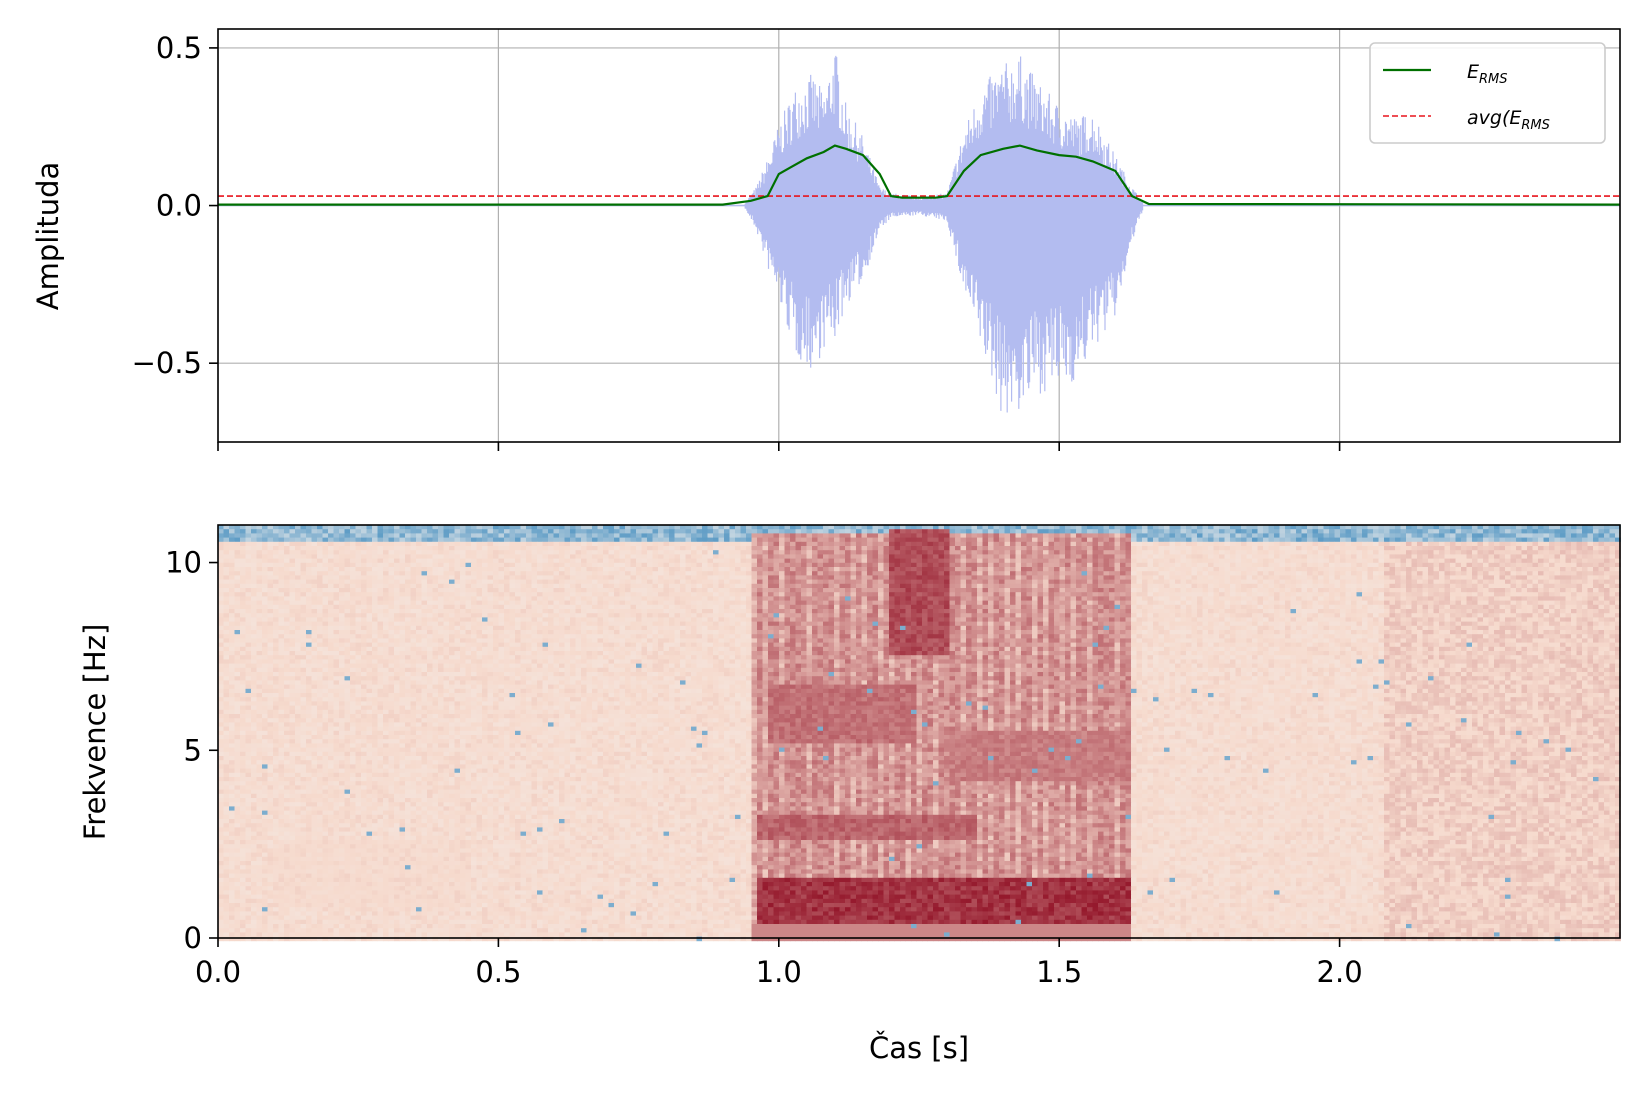 The height and width of the screenshot is (1095, 1641). I want to click on legend-avg-prefix: avg(, so click(1489, 118).